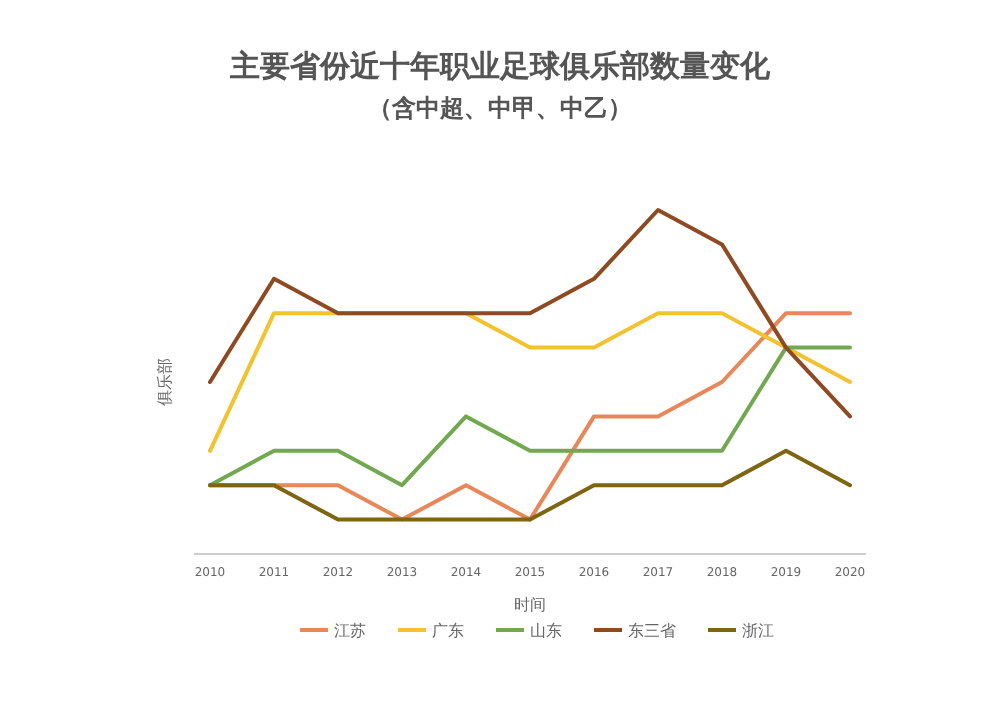 The height and width of the screenshot is (724, 1000). I want to click on legend-label: 广东, so click(448, 631).